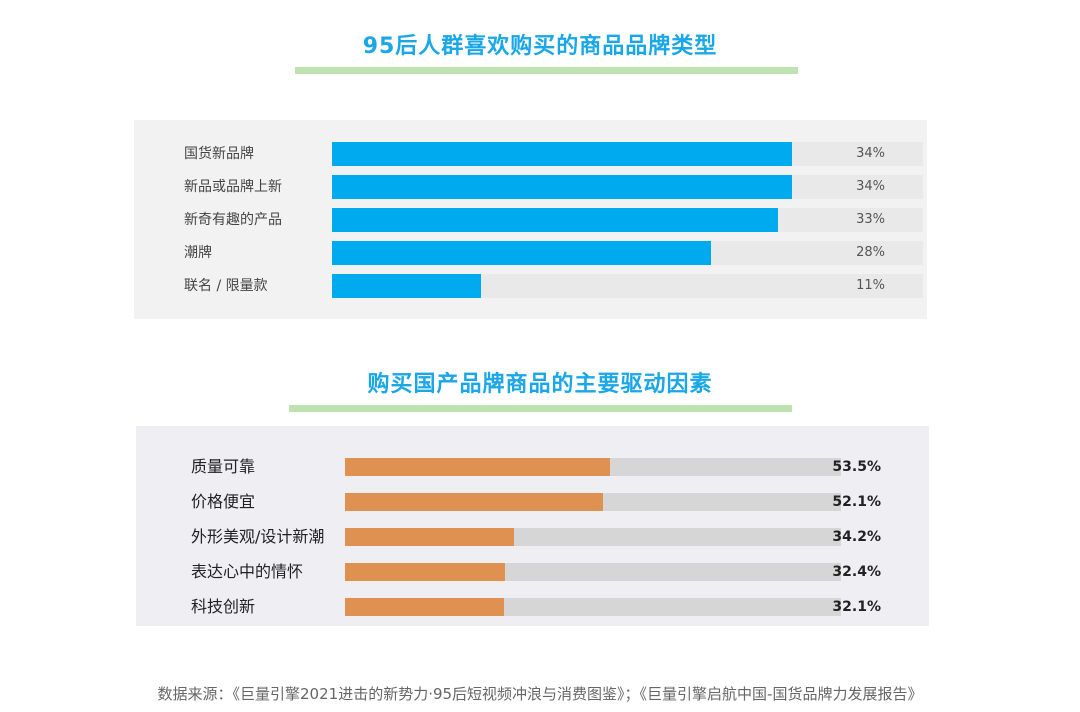  Describe the element at coordinates (247, 571) in the screenshot. I see `bar-label: 表达心中的情怀` at that location.